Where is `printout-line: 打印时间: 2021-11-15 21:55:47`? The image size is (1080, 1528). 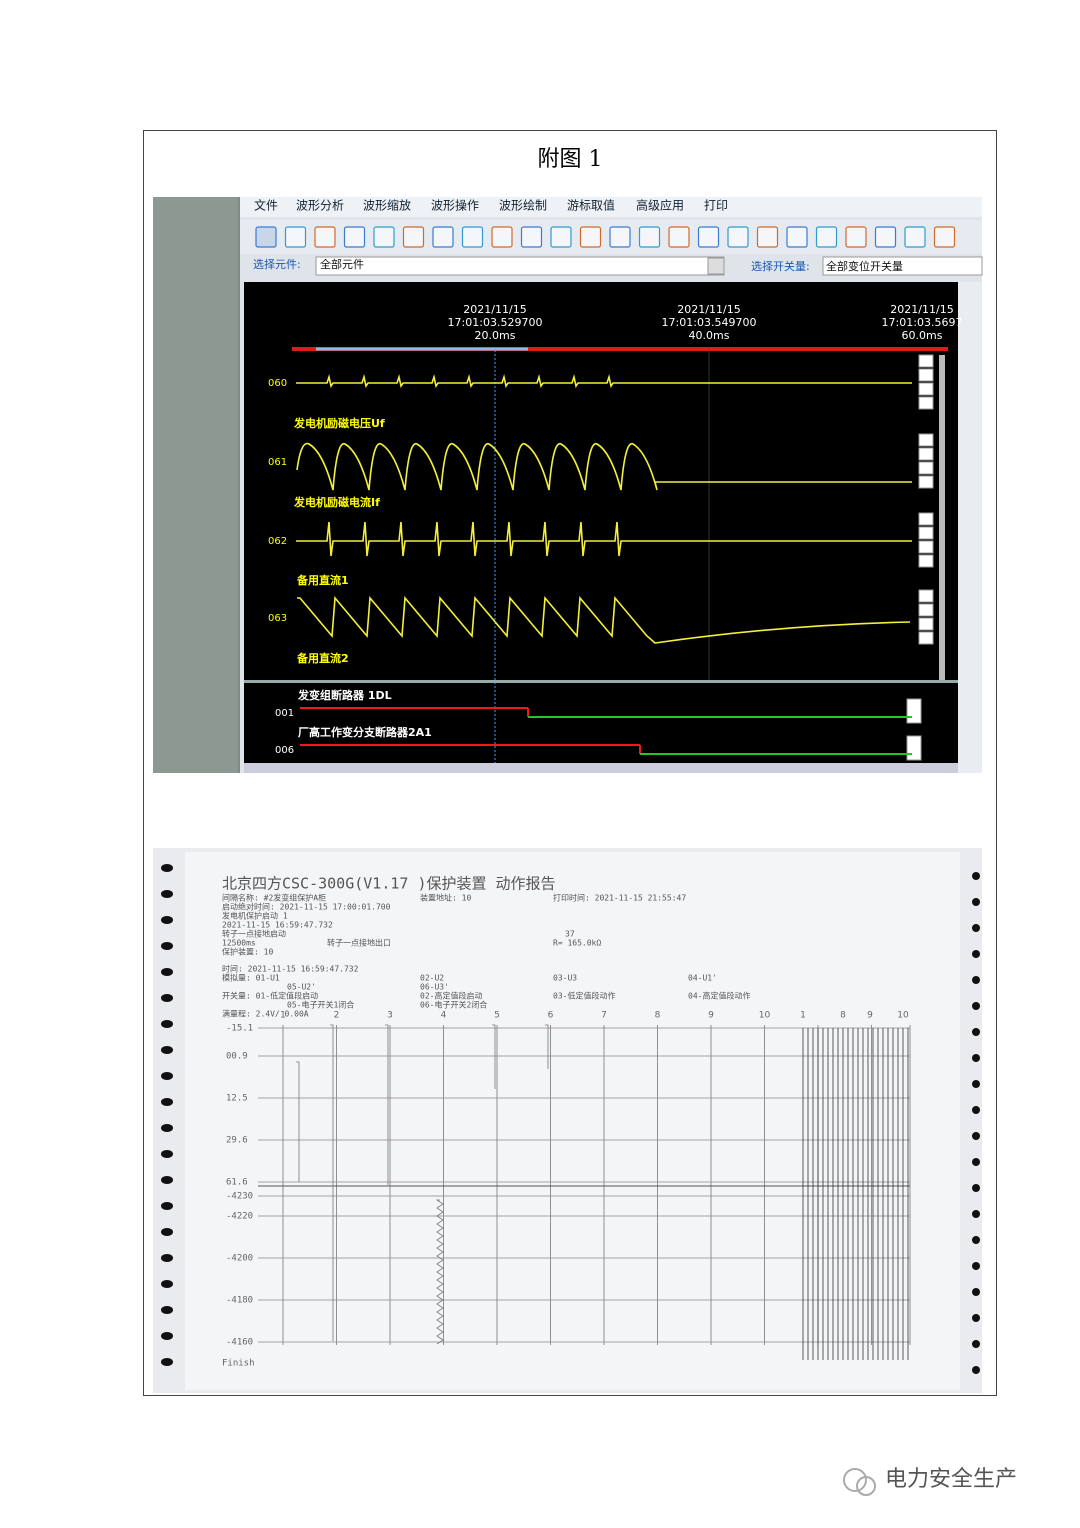
printout-line: 打印时间: 2021-11-15 21:55:47 is located at coordinates (619, 898).